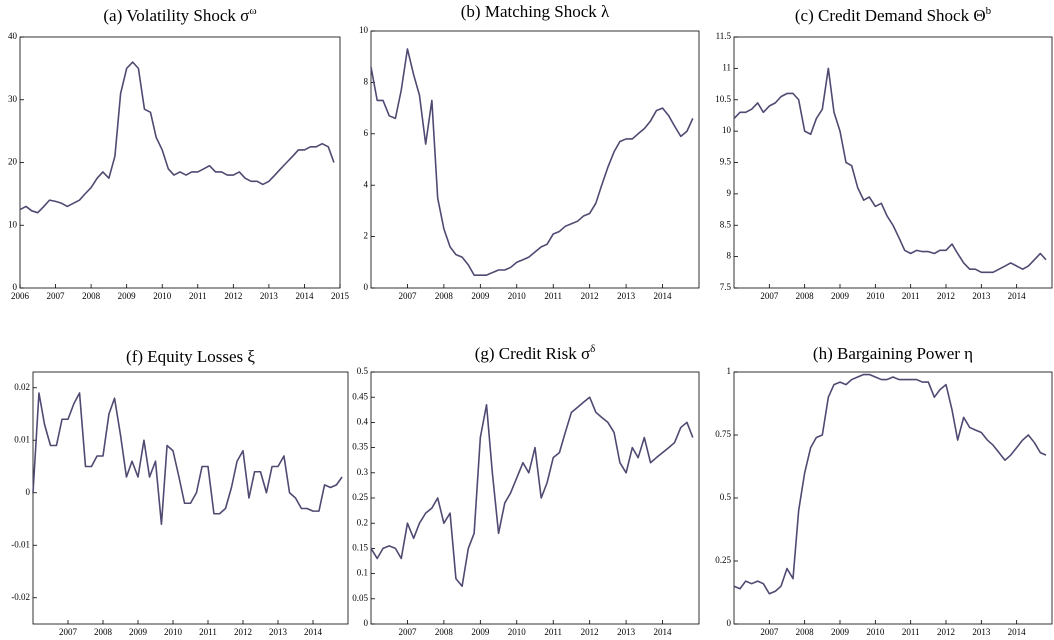  What do you see at coordinates (360, 598) in the screenshot?
I see `y-tick-label: 0.05` at bounding box center [360, 598].